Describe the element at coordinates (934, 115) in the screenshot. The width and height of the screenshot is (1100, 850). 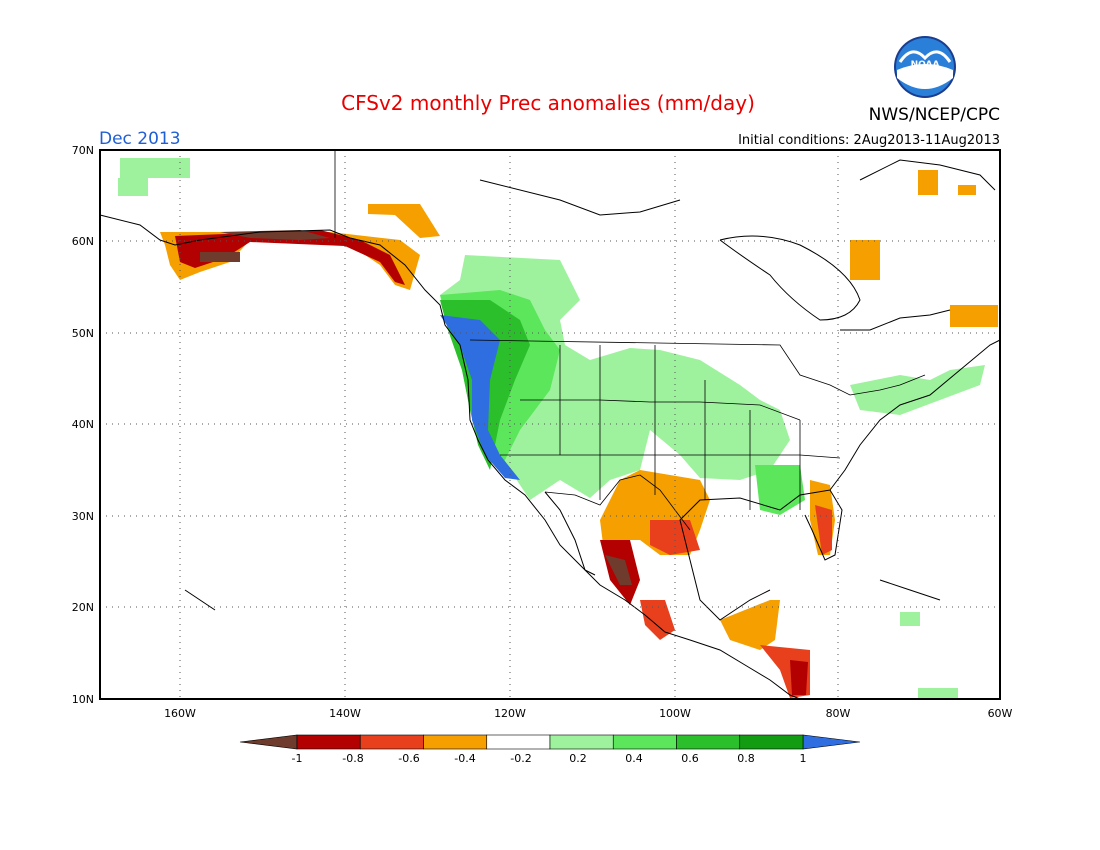
I see `agency-label: NWS/NCEP/CPC` at that location.